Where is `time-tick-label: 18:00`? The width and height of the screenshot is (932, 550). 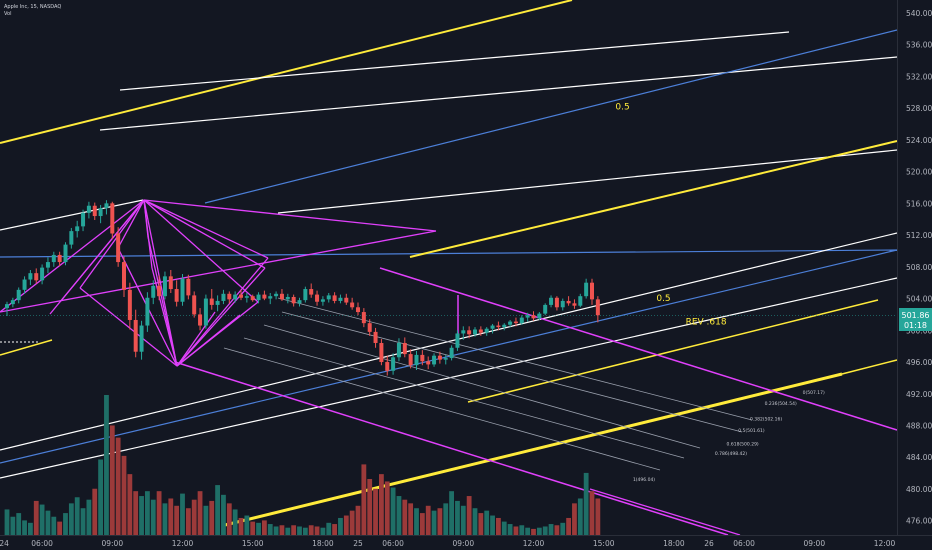 time-tick-label: 18:00 is located at coordinates (674, 543).